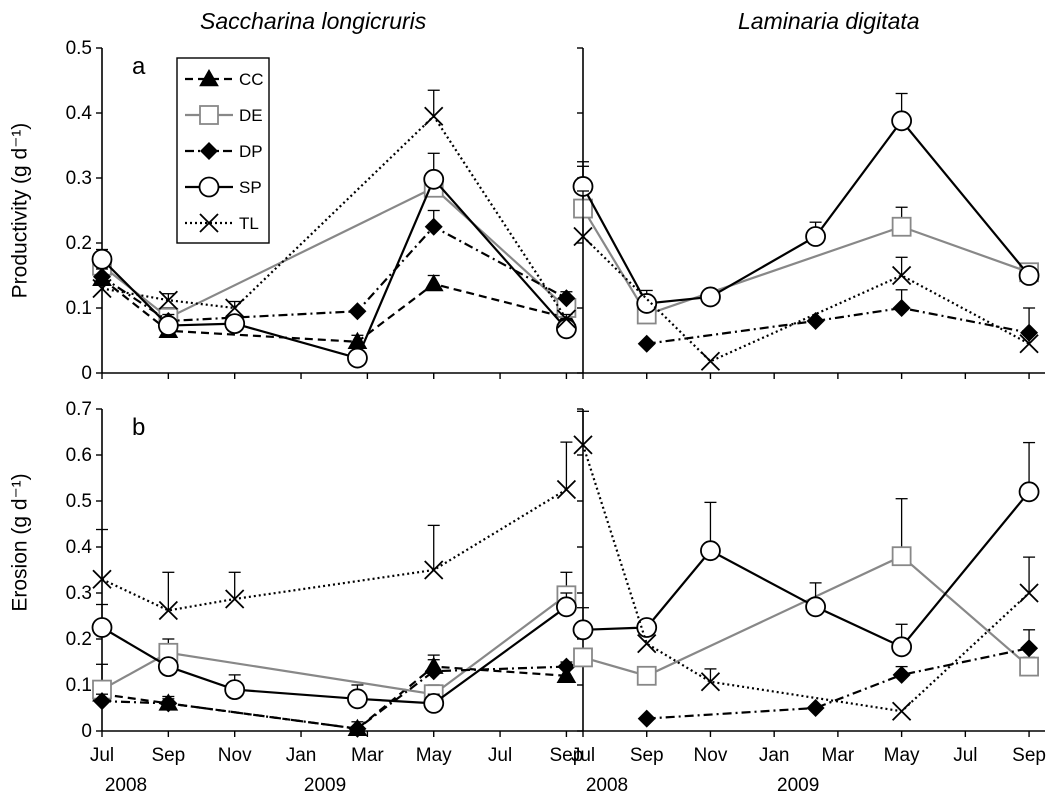 The image size is (1051, 799). Describe the element at coordinates (79, 48) in the screenshot. I see `y-tick-label: 0.5` at that location.